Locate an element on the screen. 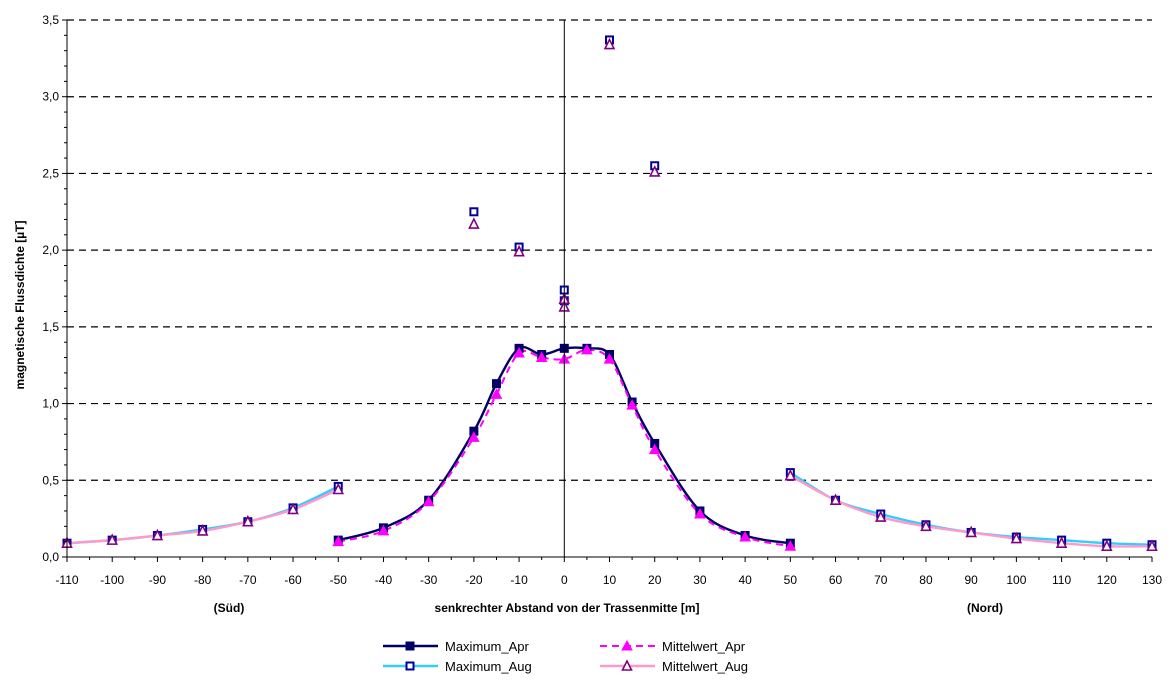  y-tick-label: 2,5 is located at coordinates (50, 173).